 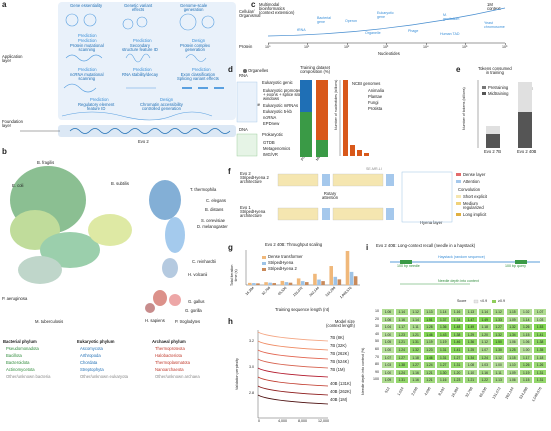 I want to click on panel-label-e: e, so click(x=458, y=69).